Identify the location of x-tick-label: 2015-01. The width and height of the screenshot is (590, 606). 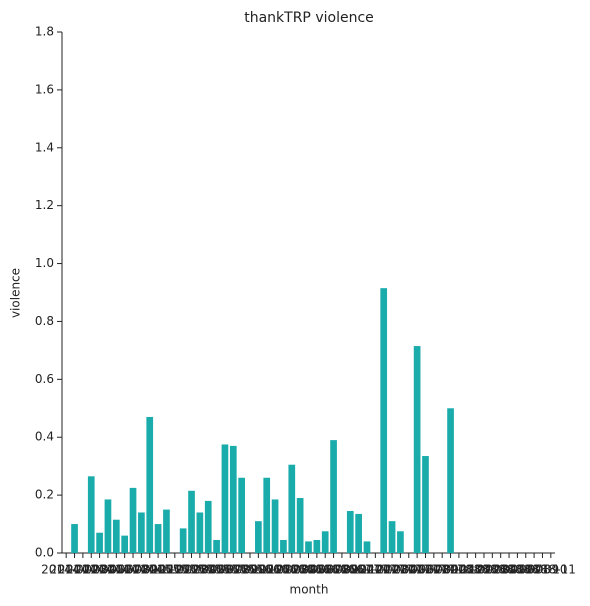
(166, 570).